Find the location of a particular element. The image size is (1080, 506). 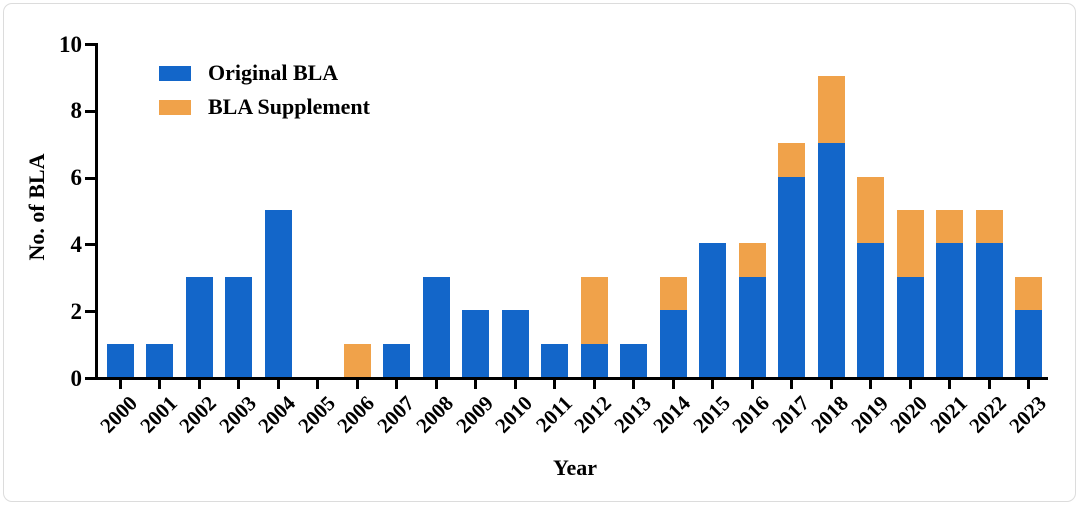

x-tick-label-2022: 2022 is located at coordinates (987, 414).